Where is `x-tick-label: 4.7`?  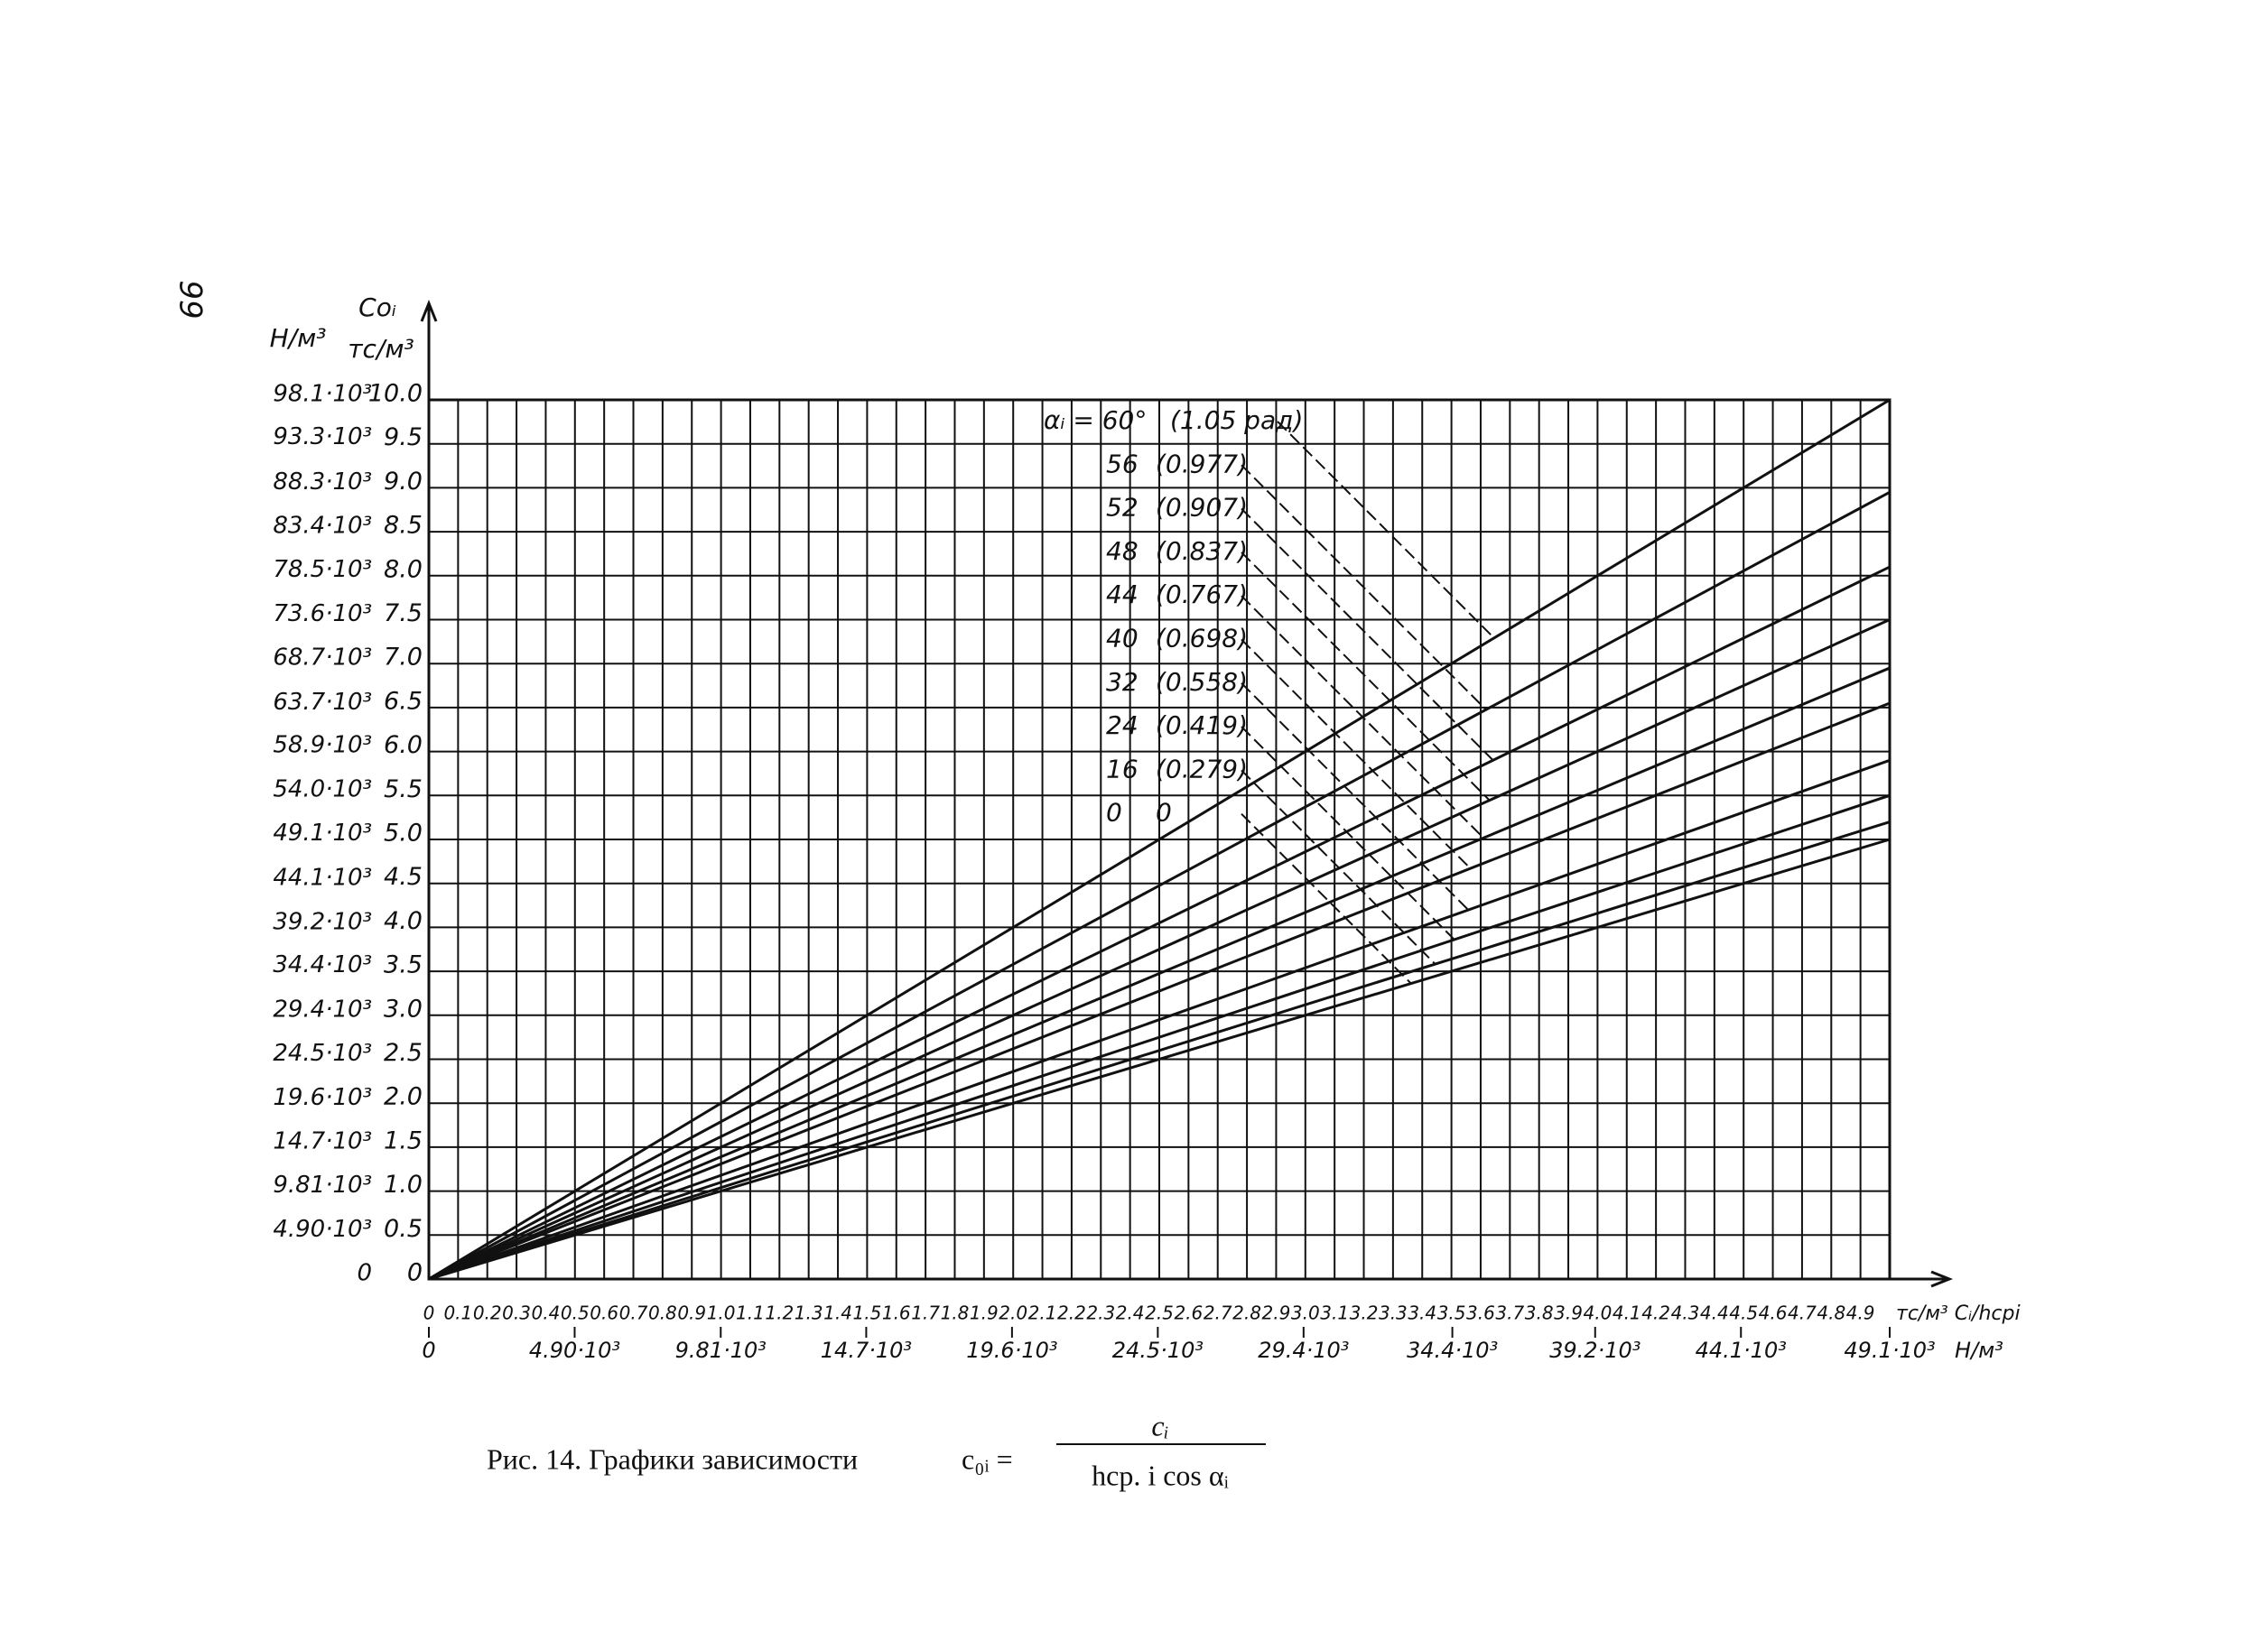
x-tick-label: 4.7 is located at coordinates (1802, 1313).